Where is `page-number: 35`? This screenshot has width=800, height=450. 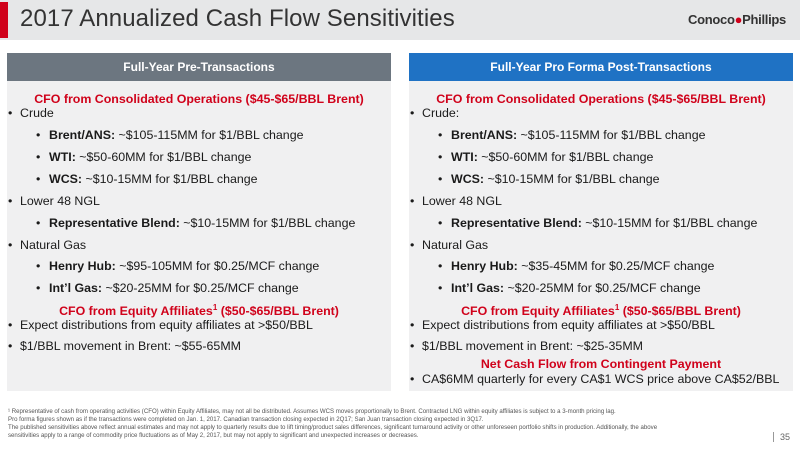 page-number: 35 is located at coordinates (781, 437).